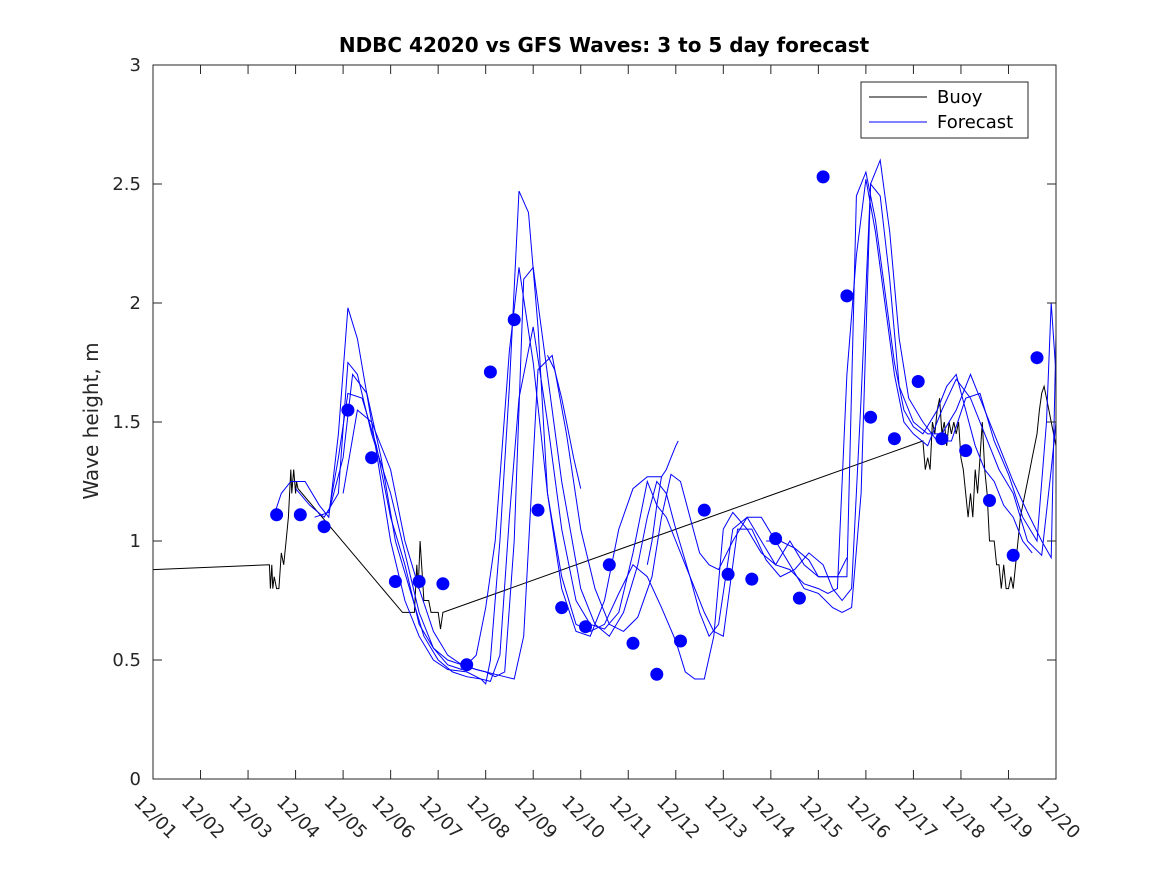  I want to click on y-tick-label: 2, so click(135, 303).